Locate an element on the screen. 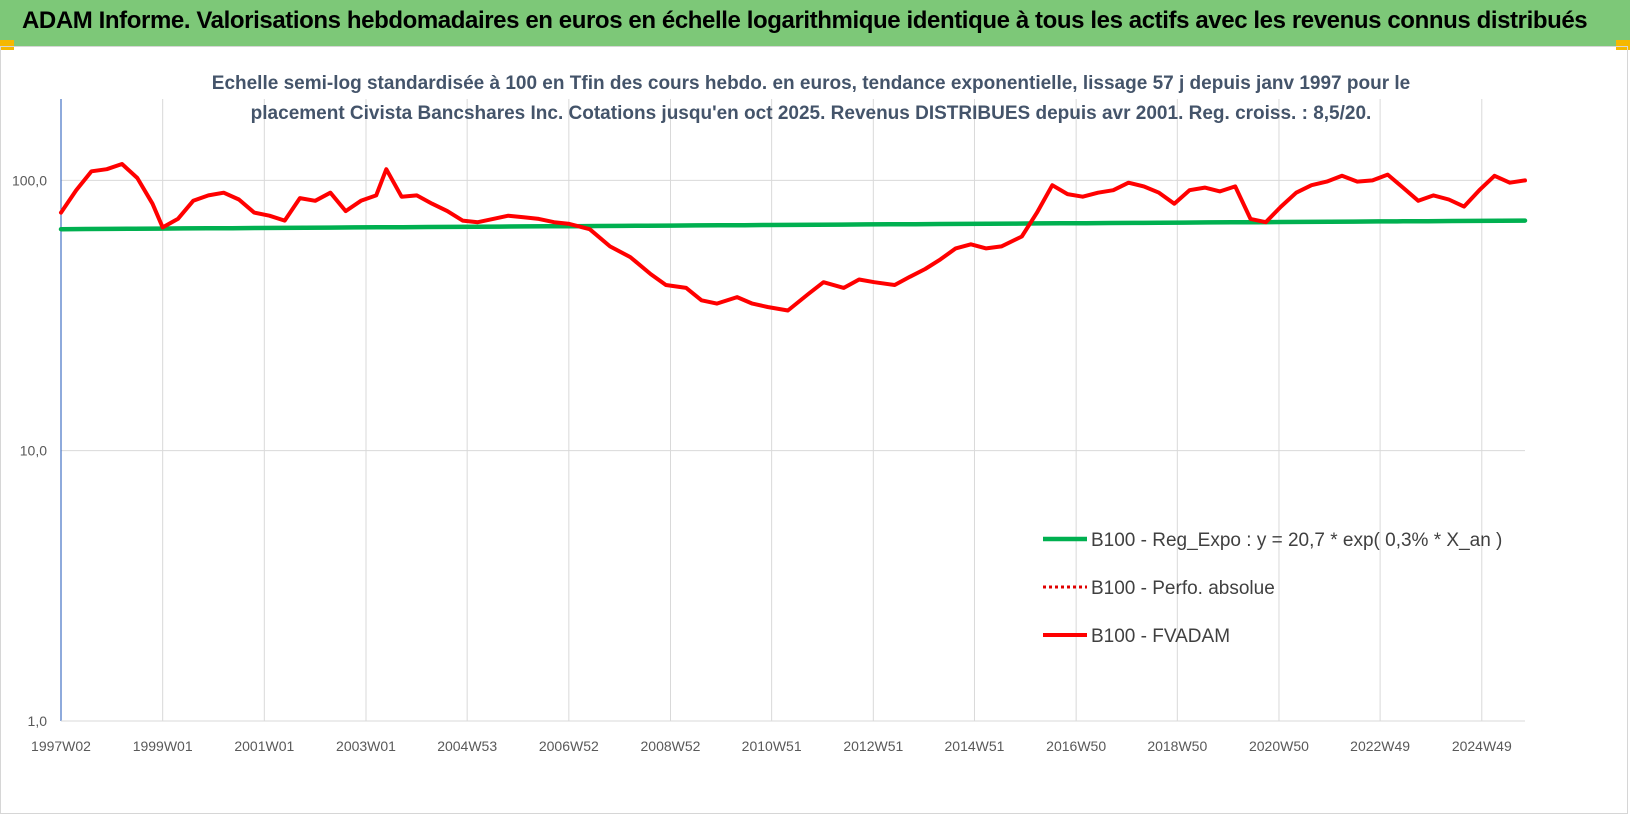 This screenshot has height=815, width=1630. x-tick-label: 1997W02 is located at coordinates (61, 746).